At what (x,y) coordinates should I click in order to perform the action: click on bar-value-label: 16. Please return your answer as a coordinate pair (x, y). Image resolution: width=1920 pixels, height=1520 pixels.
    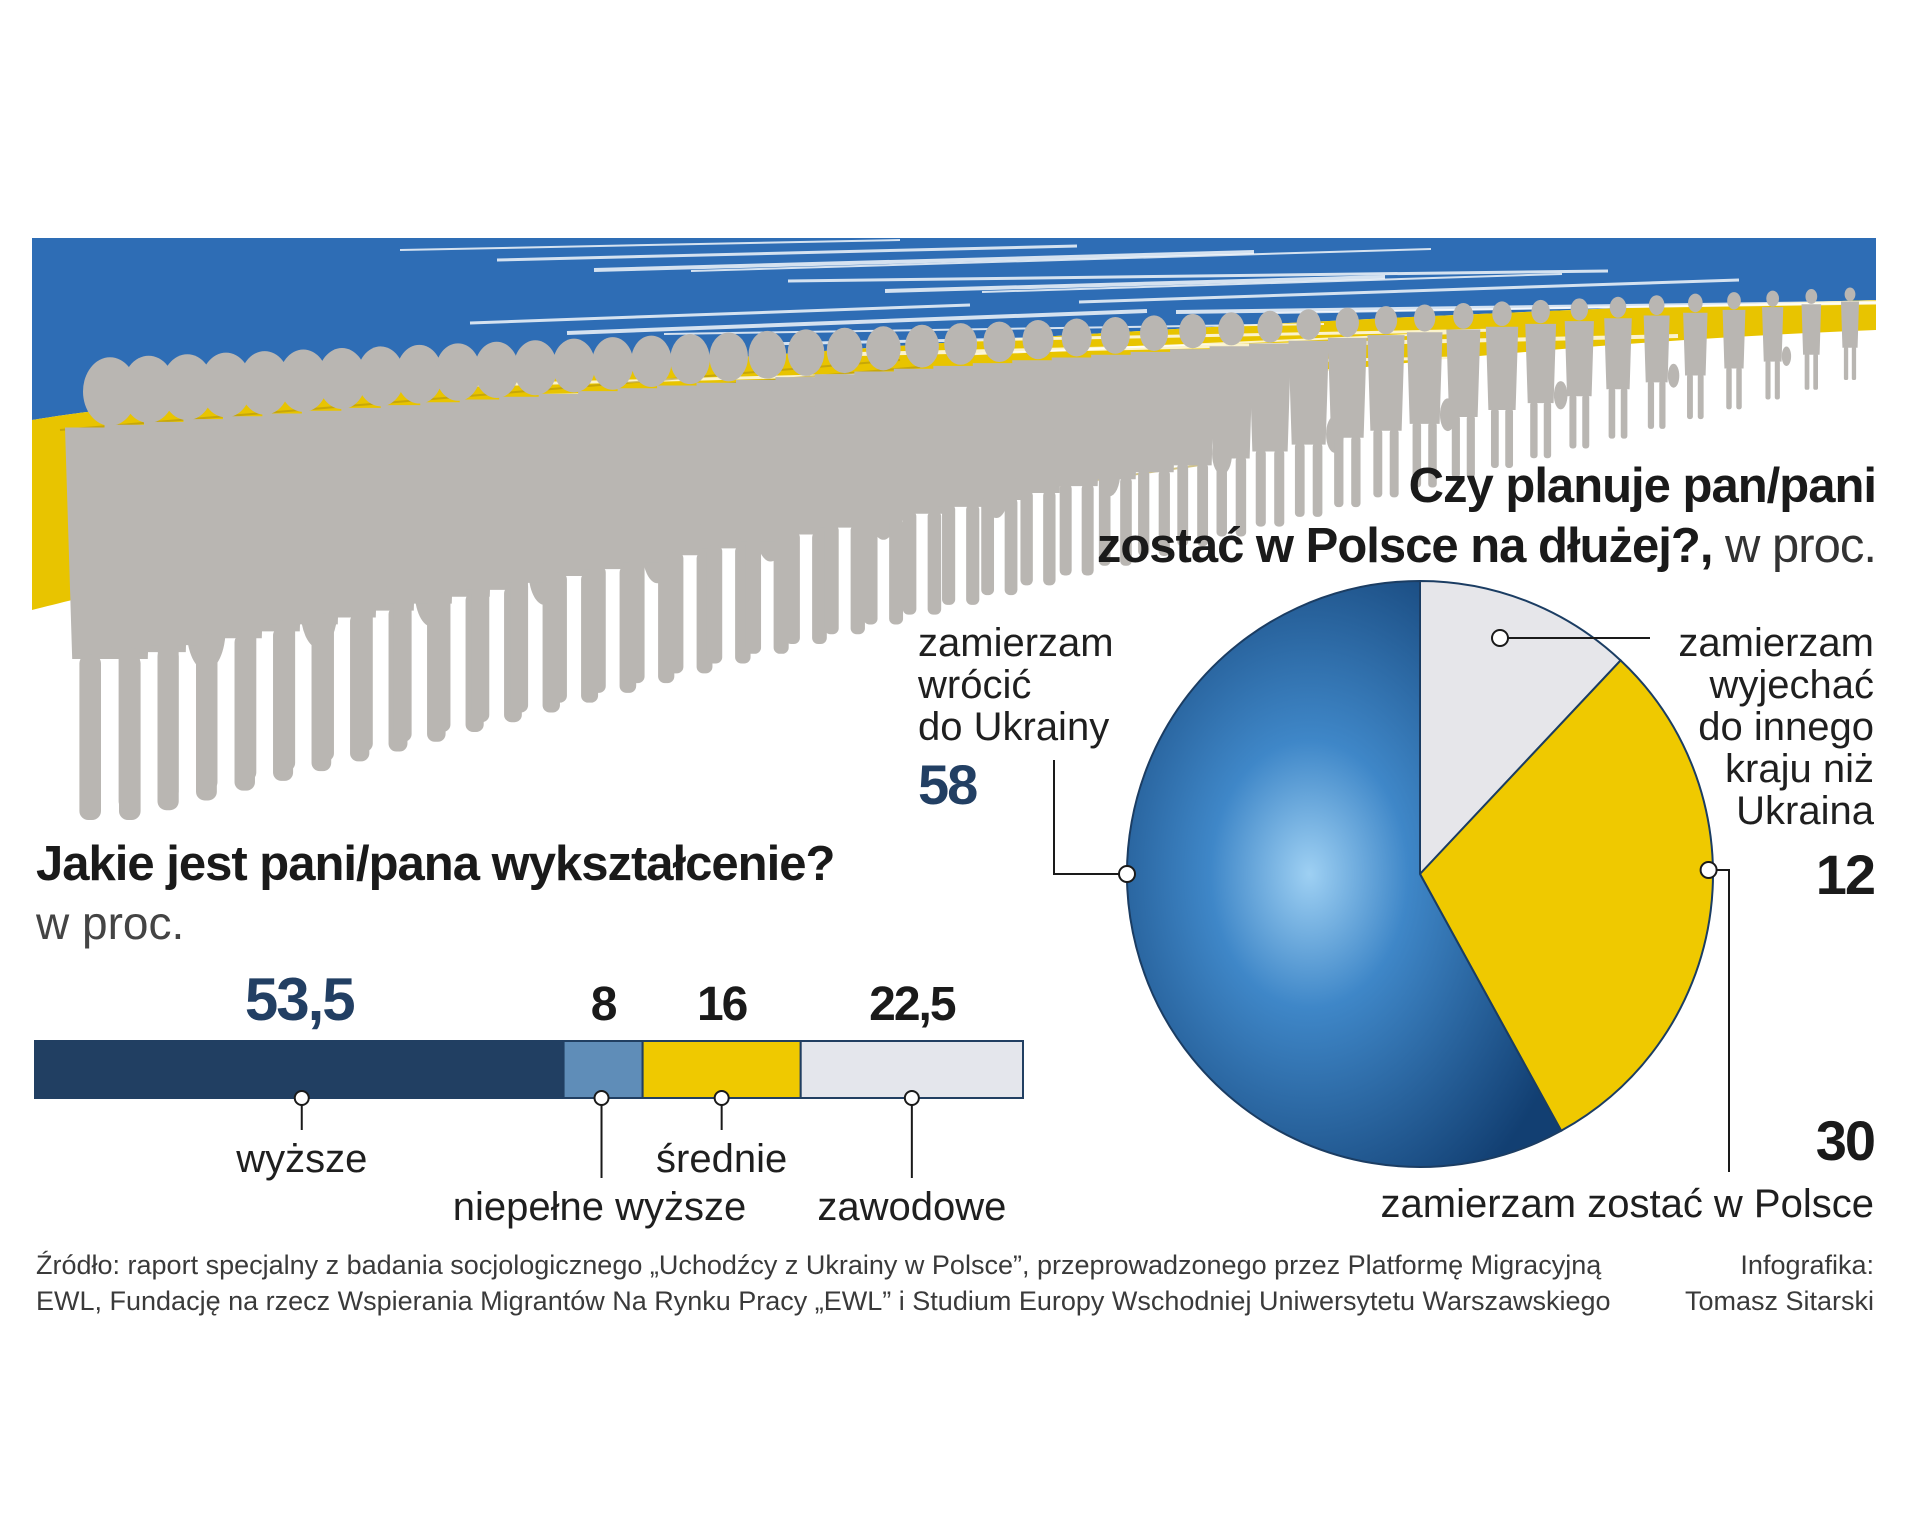
    Looking at the image, I should click on (722, 1004).